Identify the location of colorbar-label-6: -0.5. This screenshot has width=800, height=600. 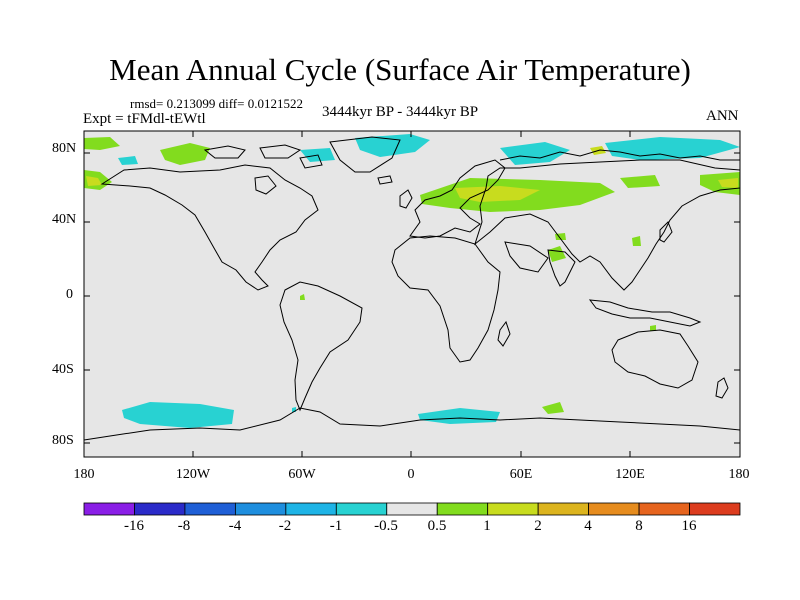
(386, 526).